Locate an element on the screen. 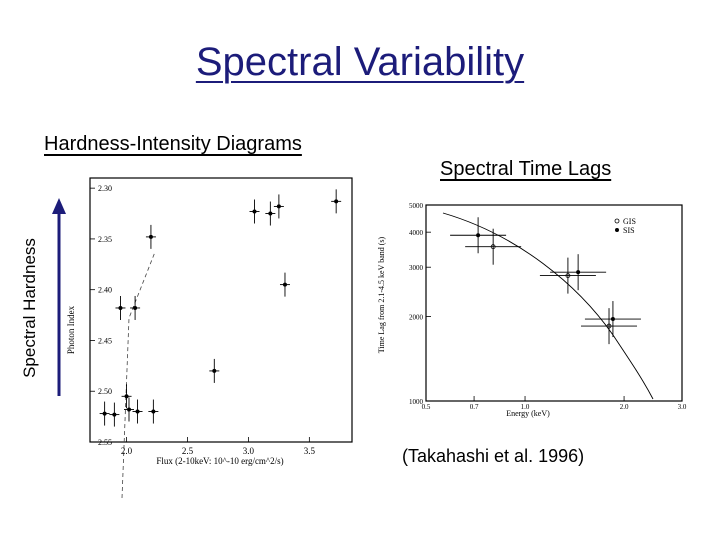 The image size is (720, 540). hid-xtick-label: 2.5 is located at coordinates (188, 451).